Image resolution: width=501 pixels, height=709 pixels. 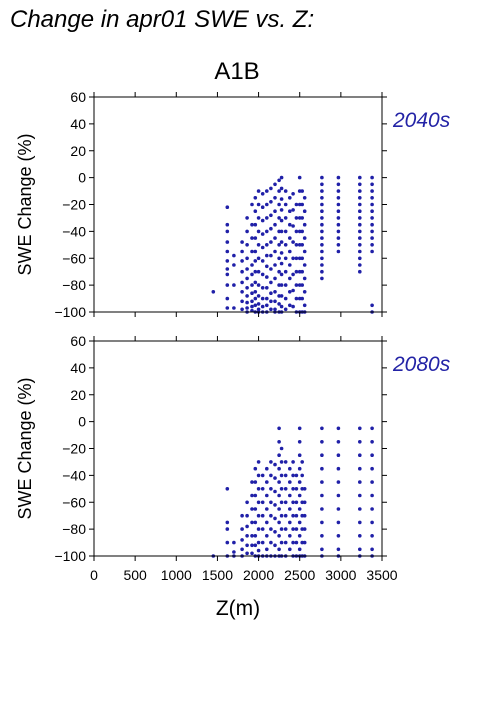 I want to click on x-tick-label: 3000, so click(x=340, y=575).